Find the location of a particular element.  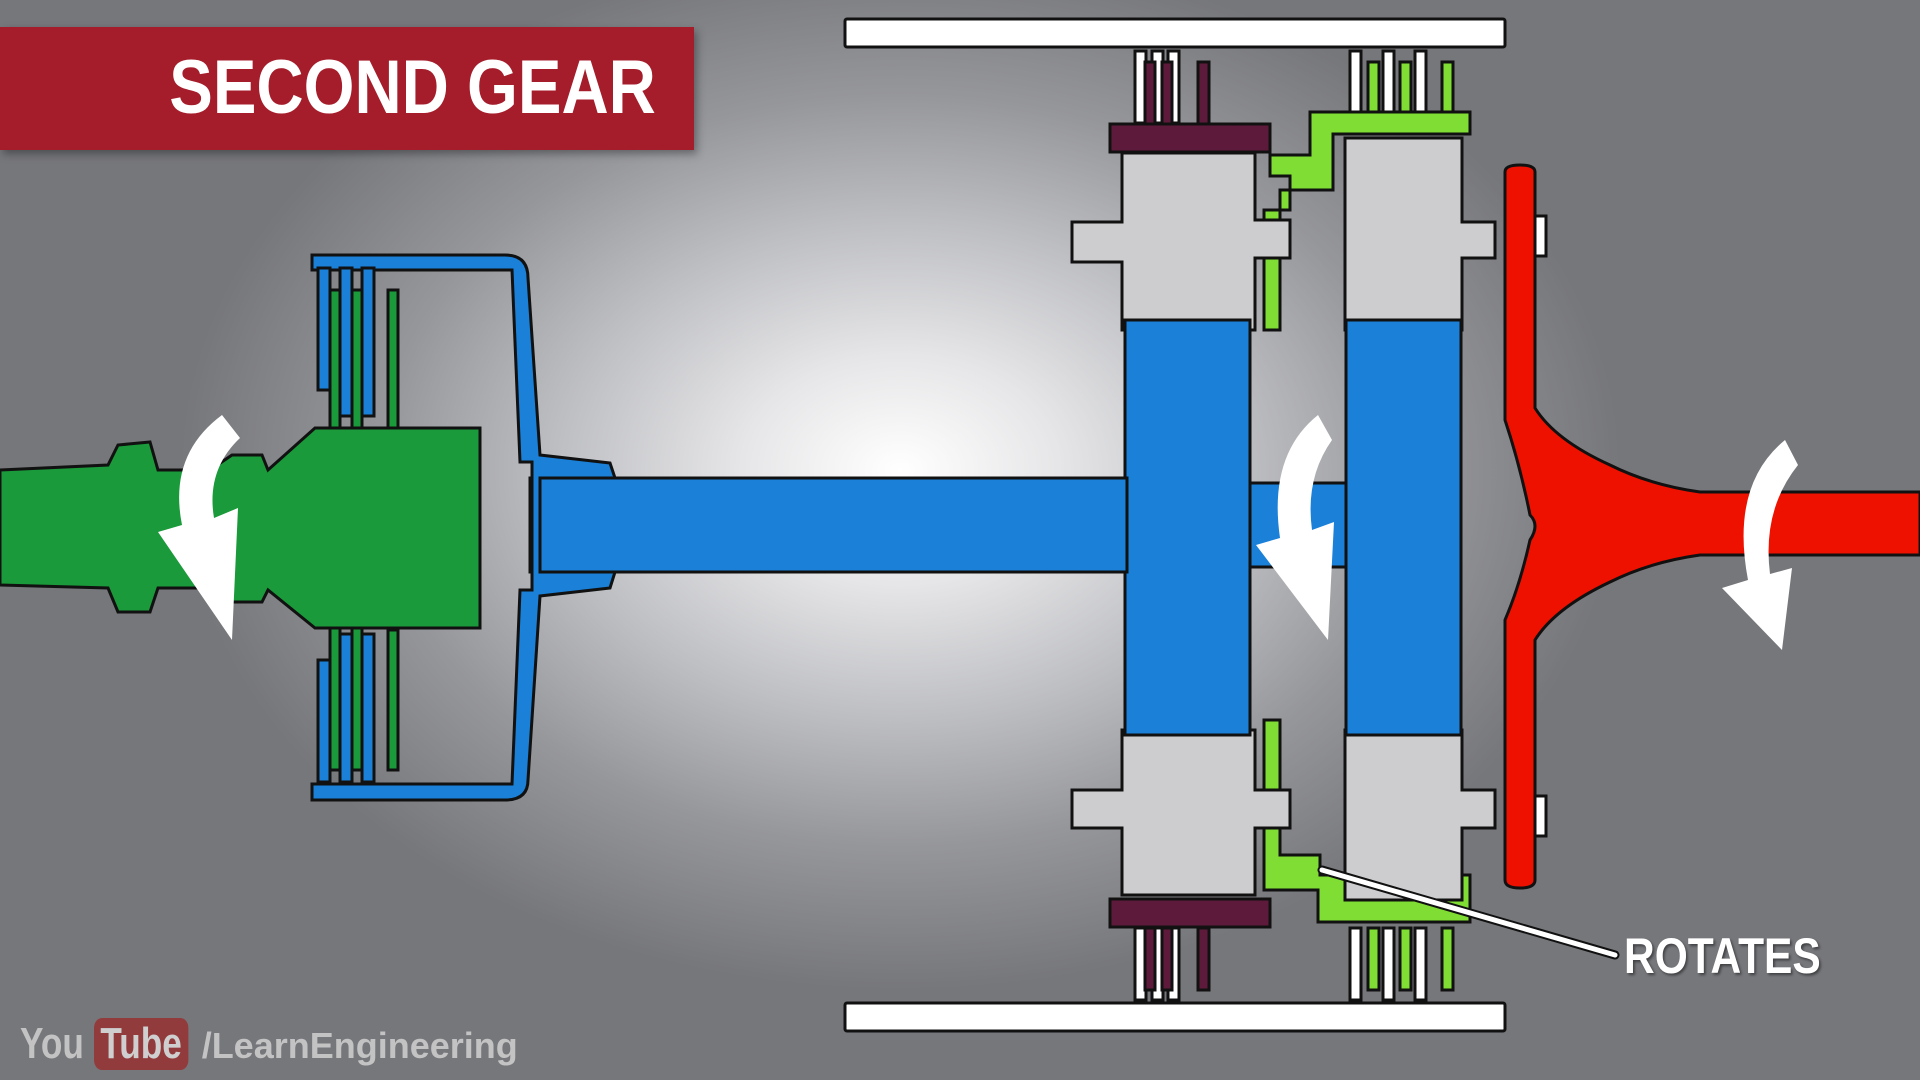

clutch-plates-top-right is located at coordinates (1401, 87).